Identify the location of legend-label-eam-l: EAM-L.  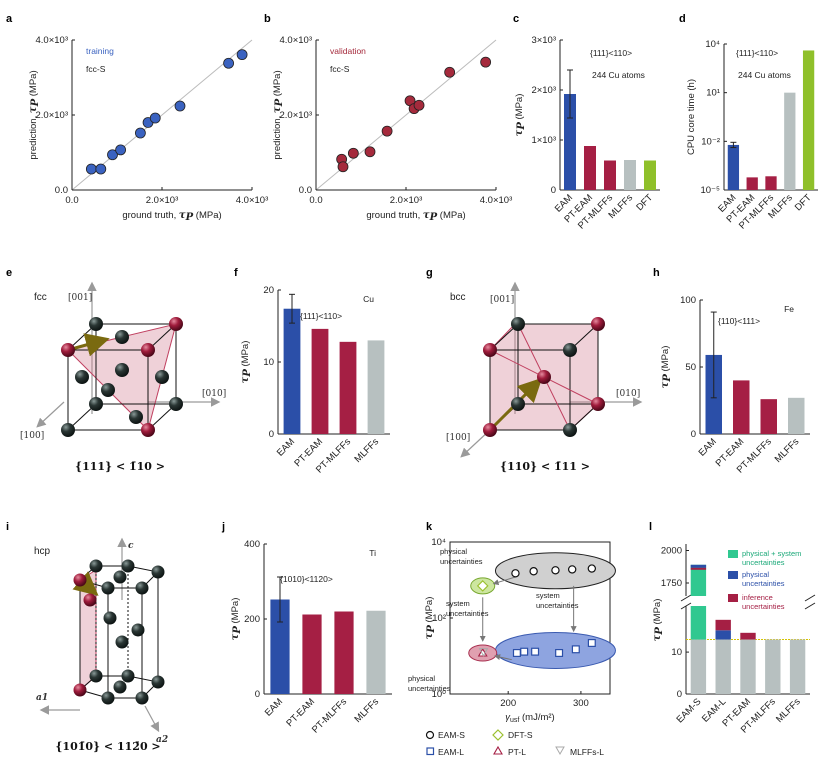
(451, 752).